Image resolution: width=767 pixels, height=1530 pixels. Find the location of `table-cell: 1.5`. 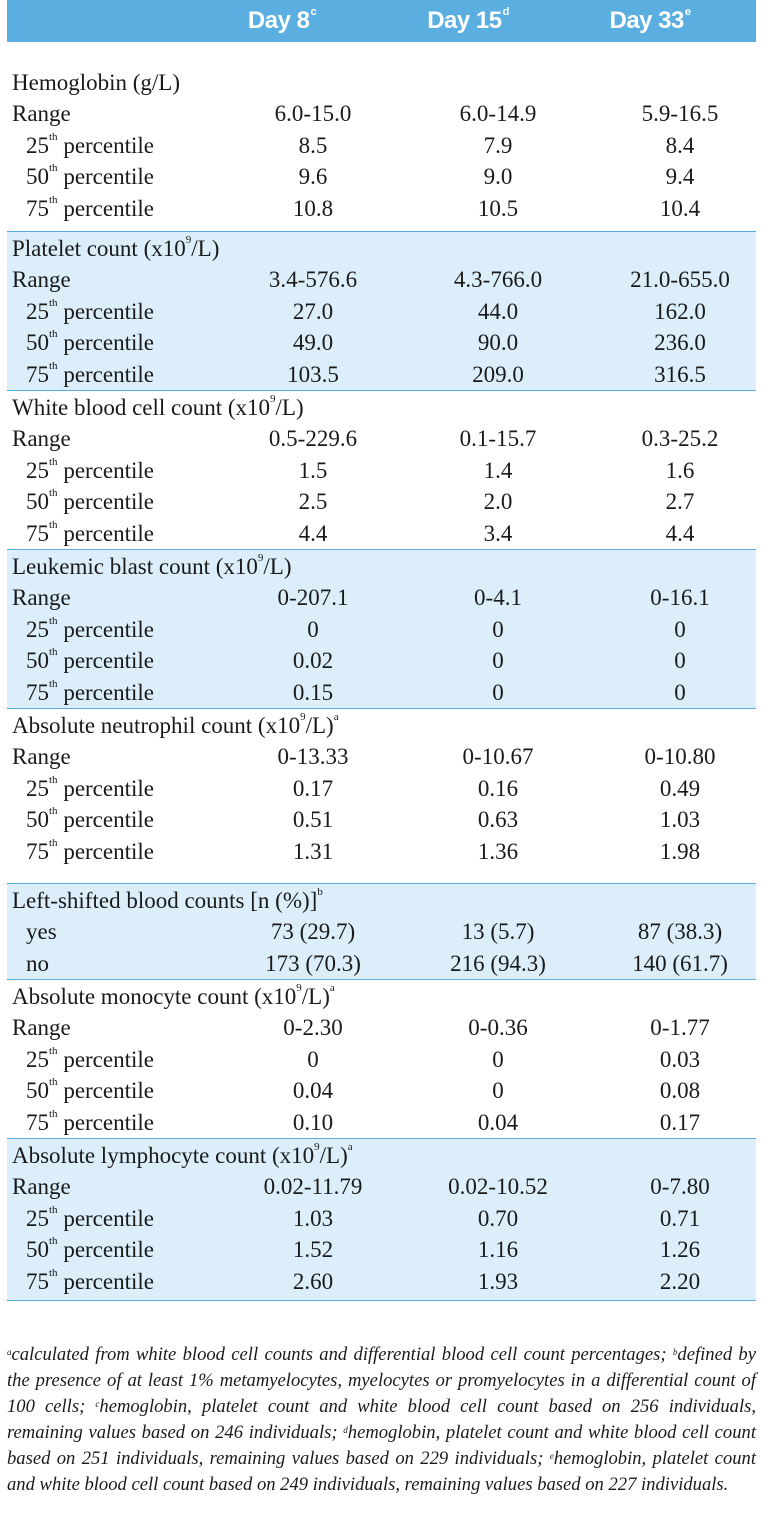

table-cell: 1.5 is located at coordinates (313, 470).